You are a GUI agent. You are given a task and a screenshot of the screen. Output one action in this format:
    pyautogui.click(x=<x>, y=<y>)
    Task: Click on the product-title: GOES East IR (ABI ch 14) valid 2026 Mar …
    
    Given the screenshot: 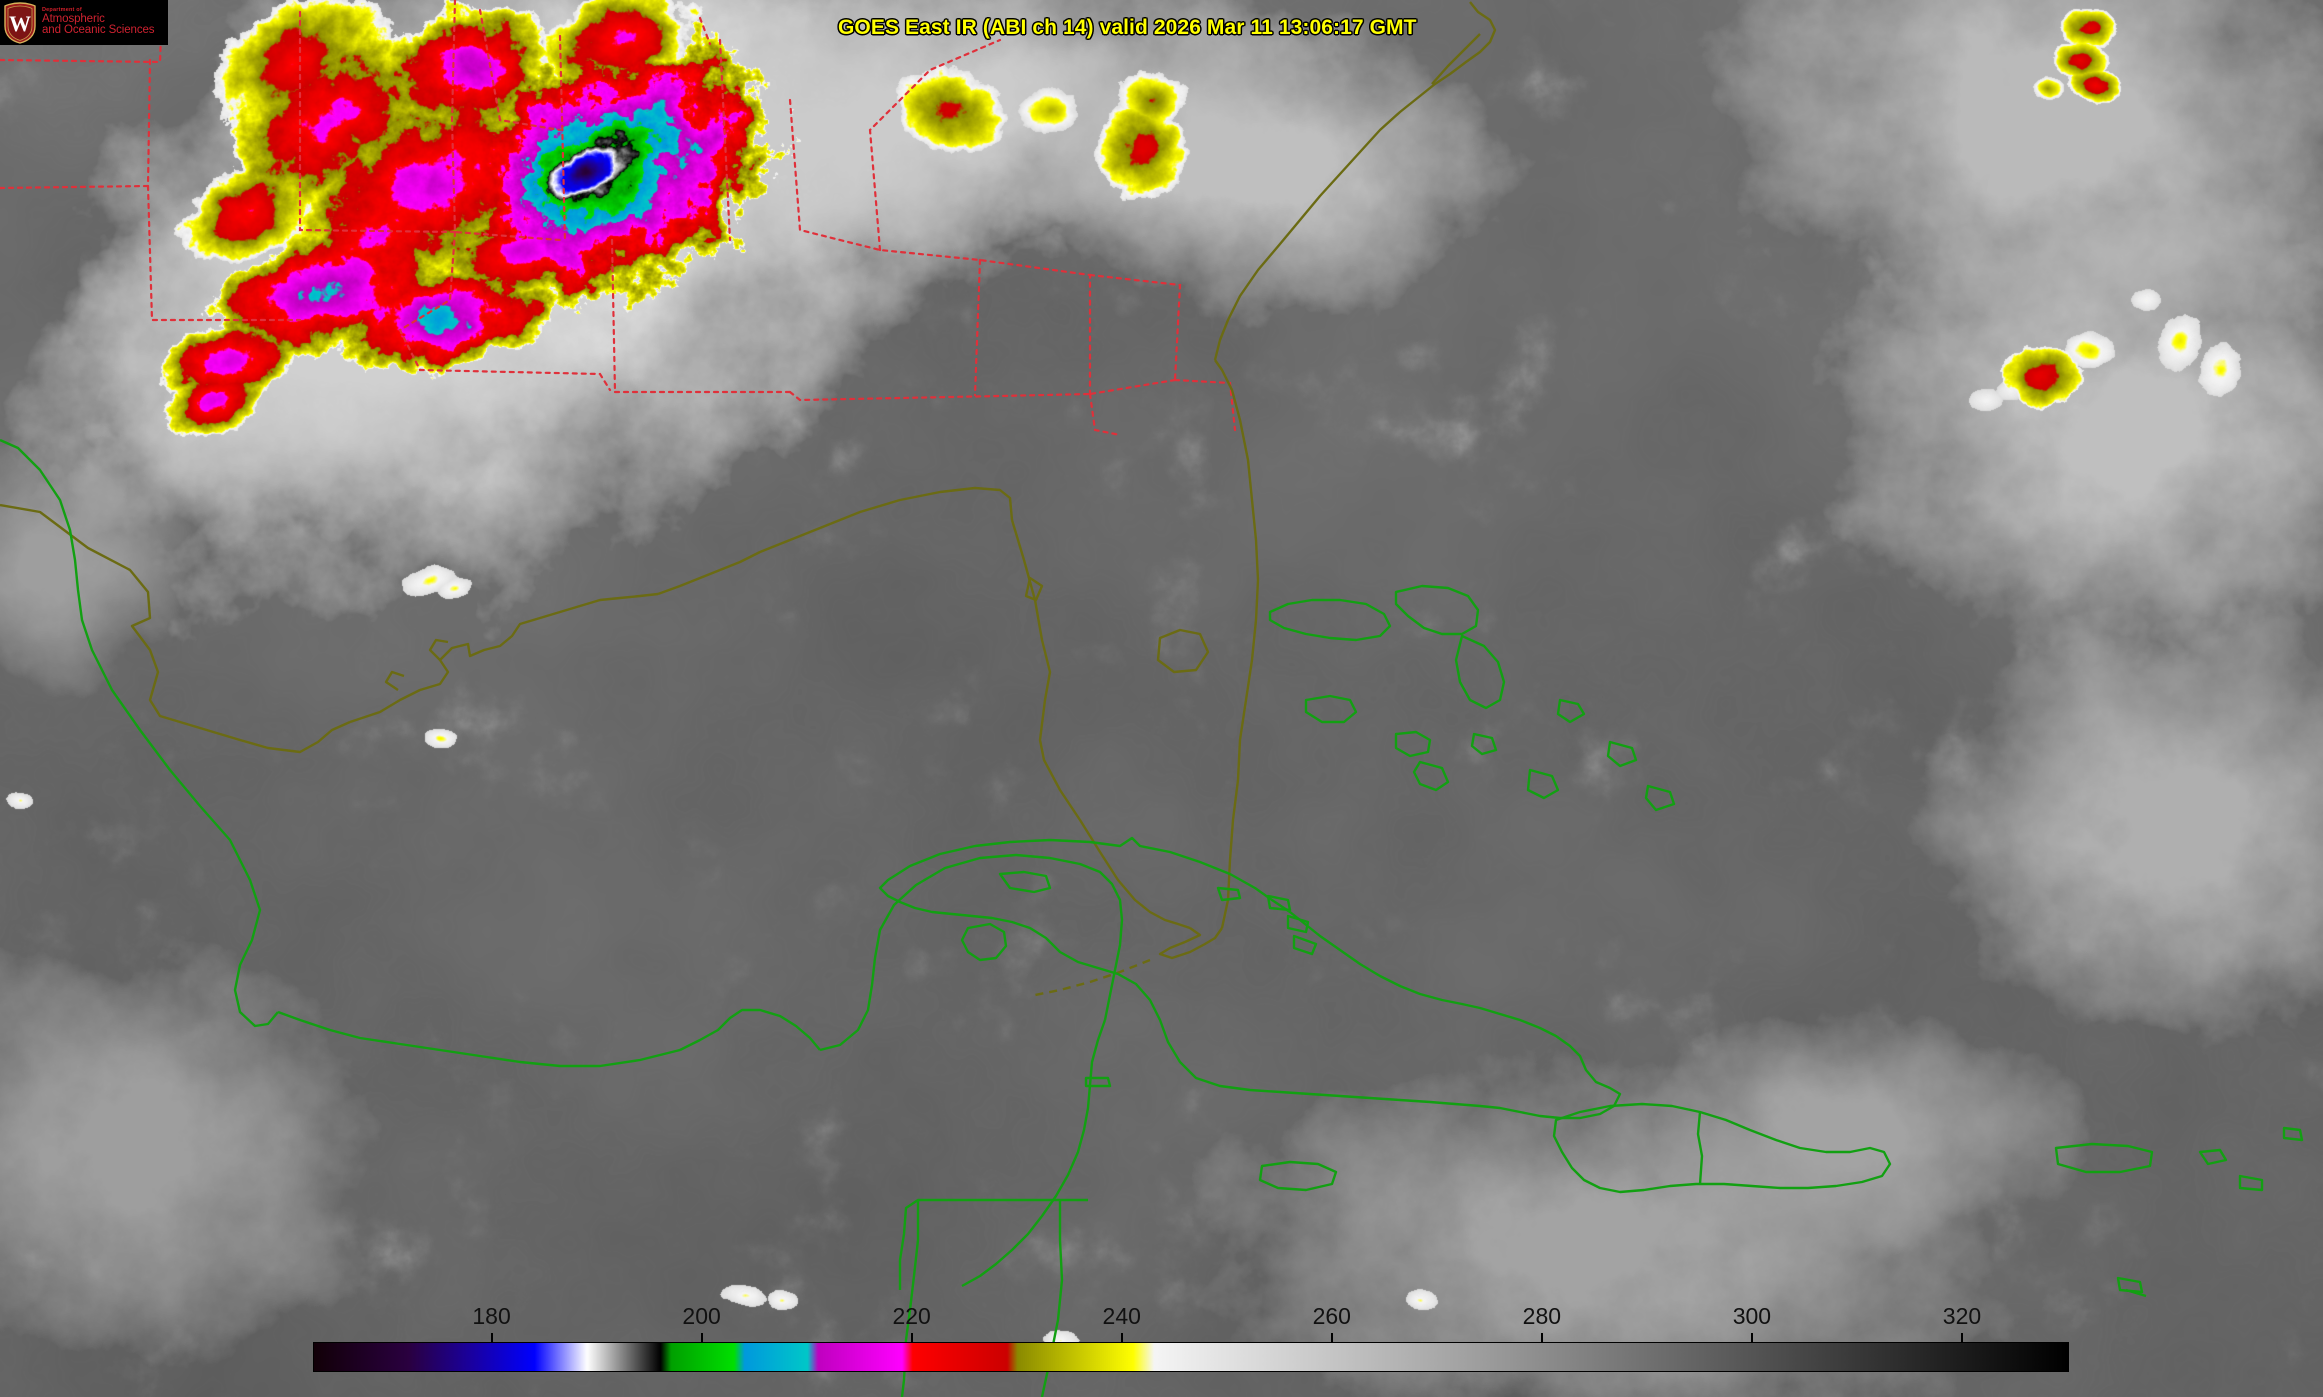 What is the action you would take?
    pyautogui.click(x=1127, y=27)
    